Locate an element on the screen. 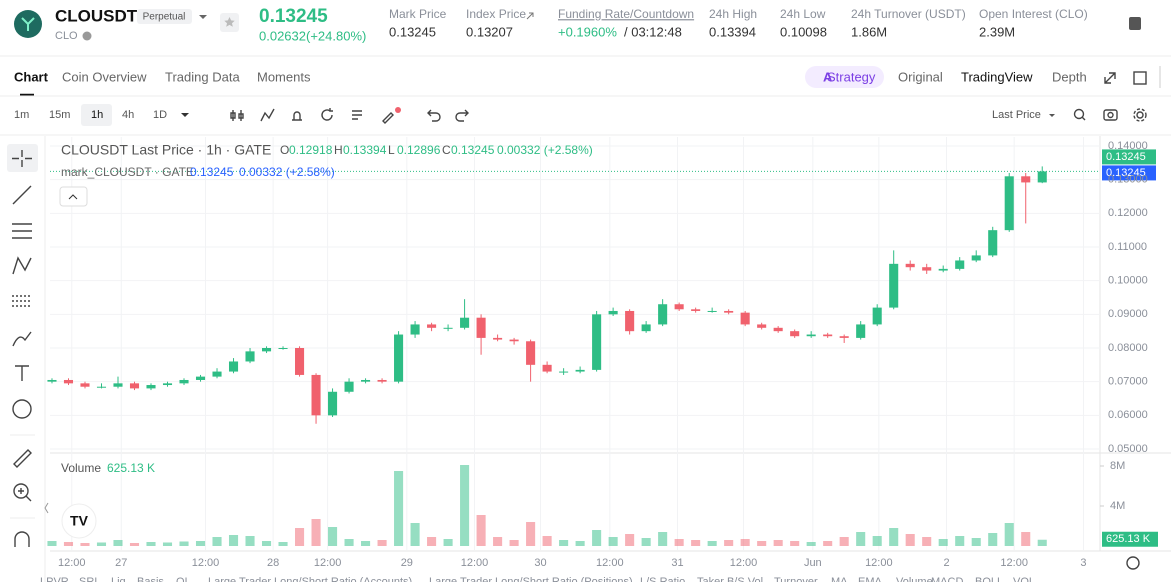 The width and height of the screenshot is (1171, 582). indicator: Large Trader Long/Short Ratio (Accounts) is located at coordinates (310, 579).